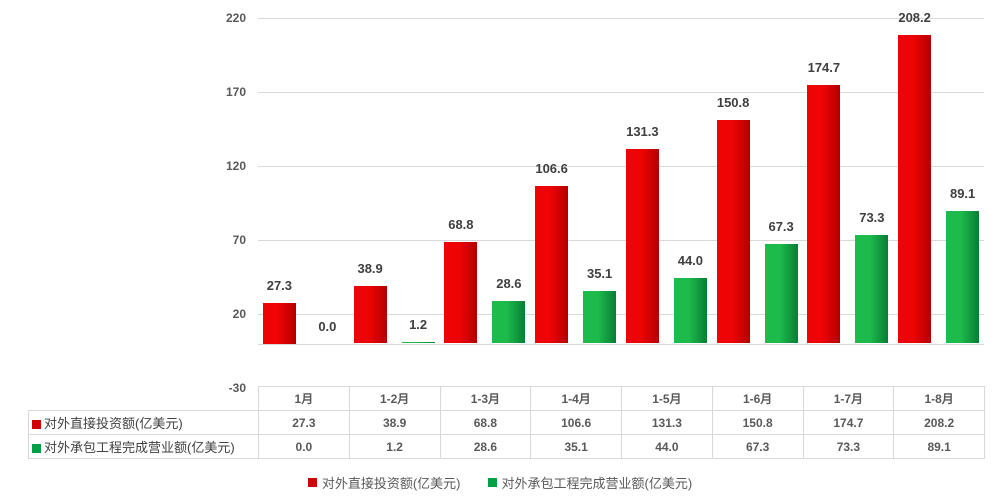 This screenshot has height=503, width=1000. I want to click on month-header-cell: 1-6月, so click(757, 398).